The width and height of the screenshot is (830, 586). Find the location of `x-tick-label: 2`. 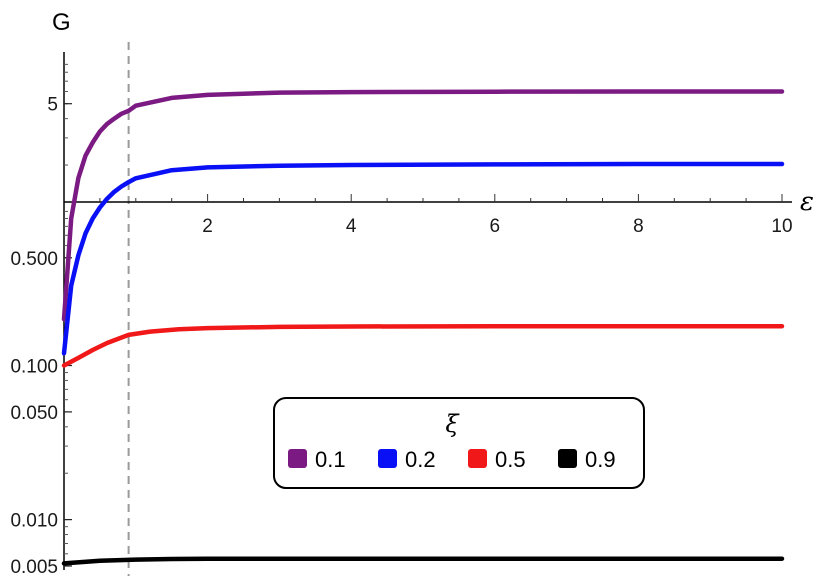

x-tick-label: 2 is located at coordinates (207, 226).